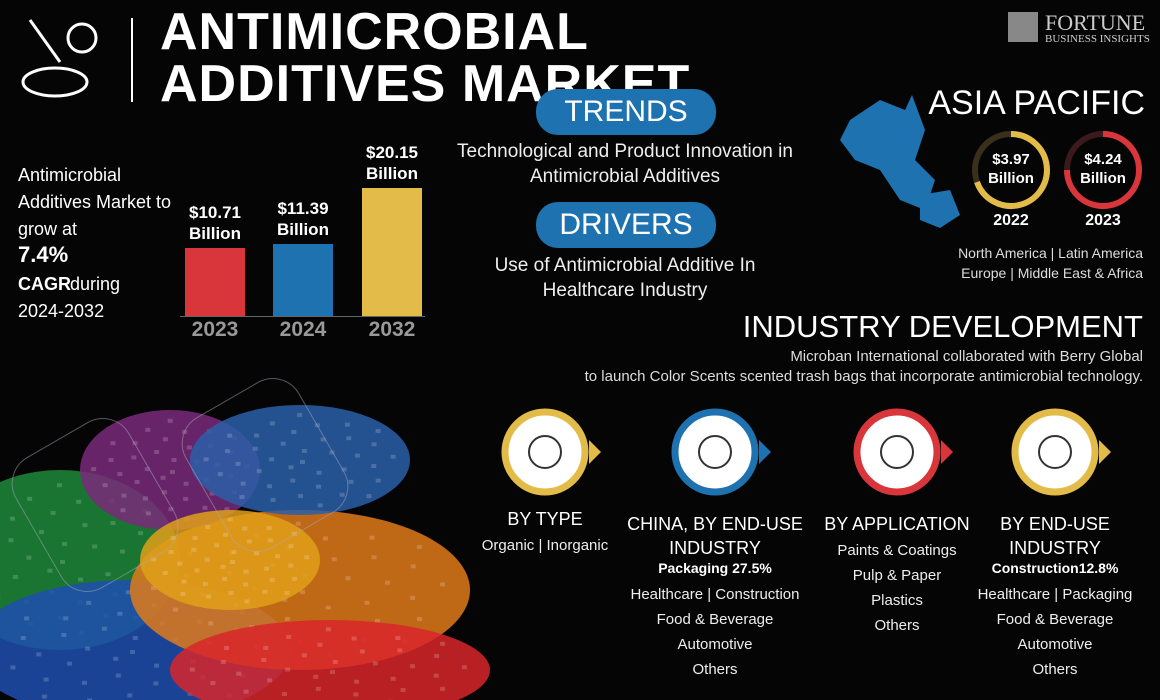  What do you see at coordinates (942, 326) in the screenshot?
I see `development-title: INDUSTRY DEVELOPMENT` at bounding box center [942, 326].